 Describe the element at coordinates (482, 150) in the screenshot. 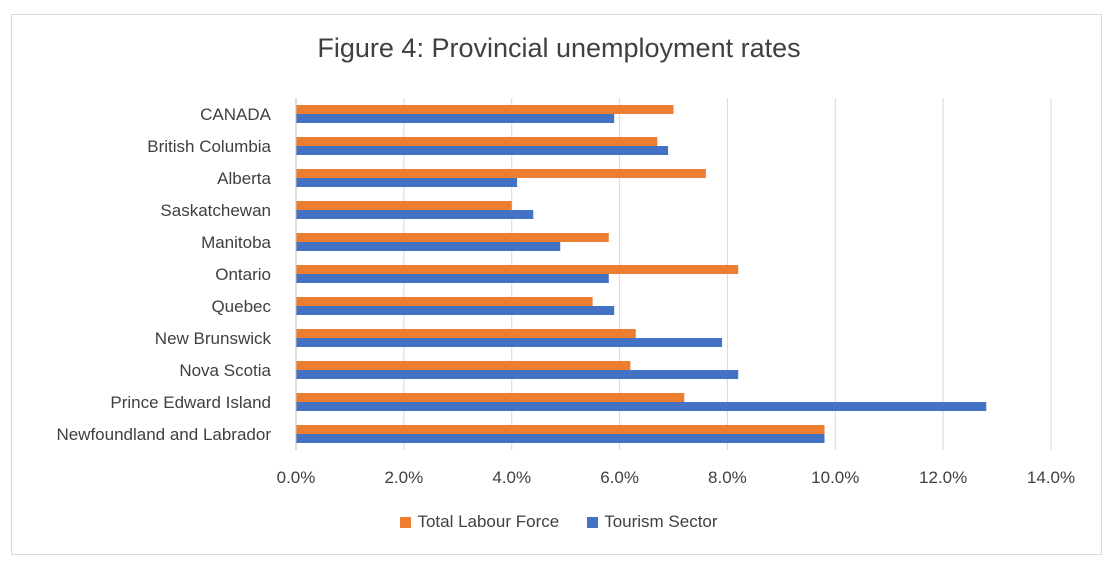

I see `bar-tourism-sector-british-columbia` at that location.